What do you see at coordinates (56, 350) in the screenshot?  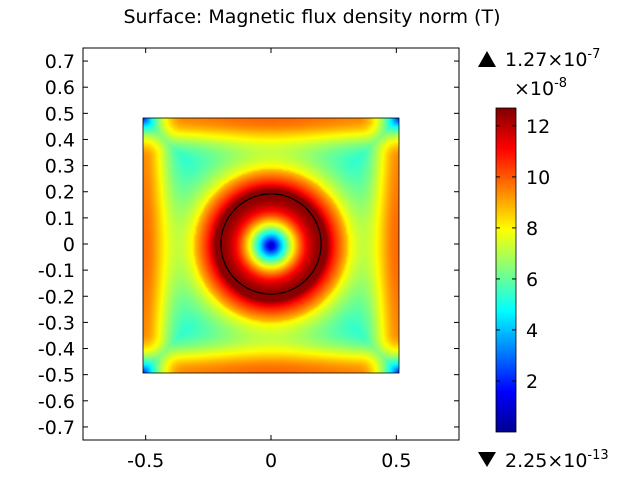 I see `y-tick-label: -0.4` at bounding box center [56, 350].